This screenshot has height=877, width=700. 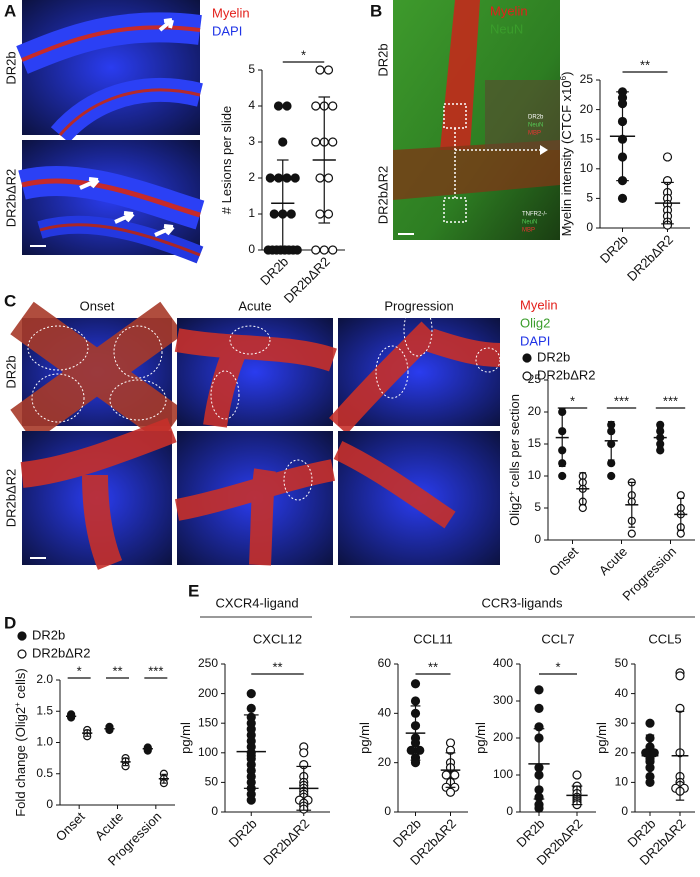 I want to click on legend-stain: DAPI, so click(x=535, y=340).